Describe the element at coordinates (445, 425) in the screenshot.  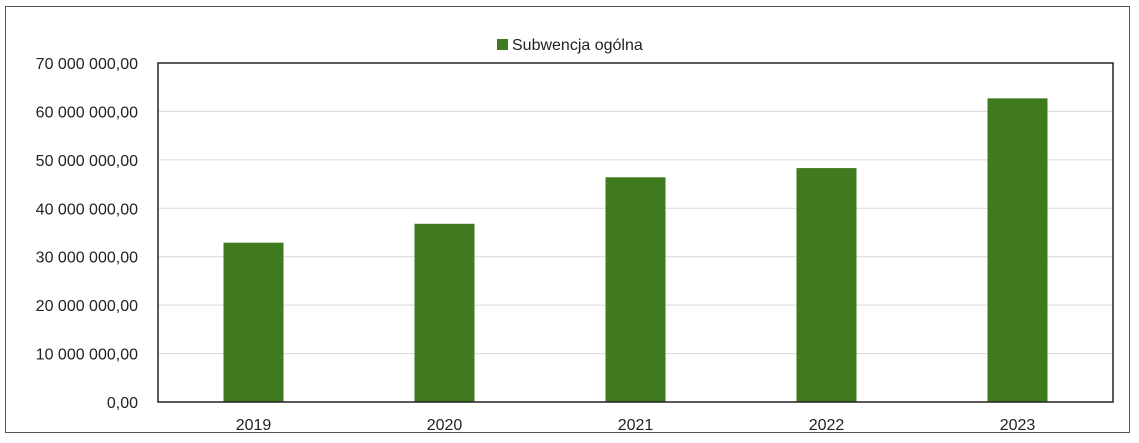
I see `x-tick-label: 2020` at that location.